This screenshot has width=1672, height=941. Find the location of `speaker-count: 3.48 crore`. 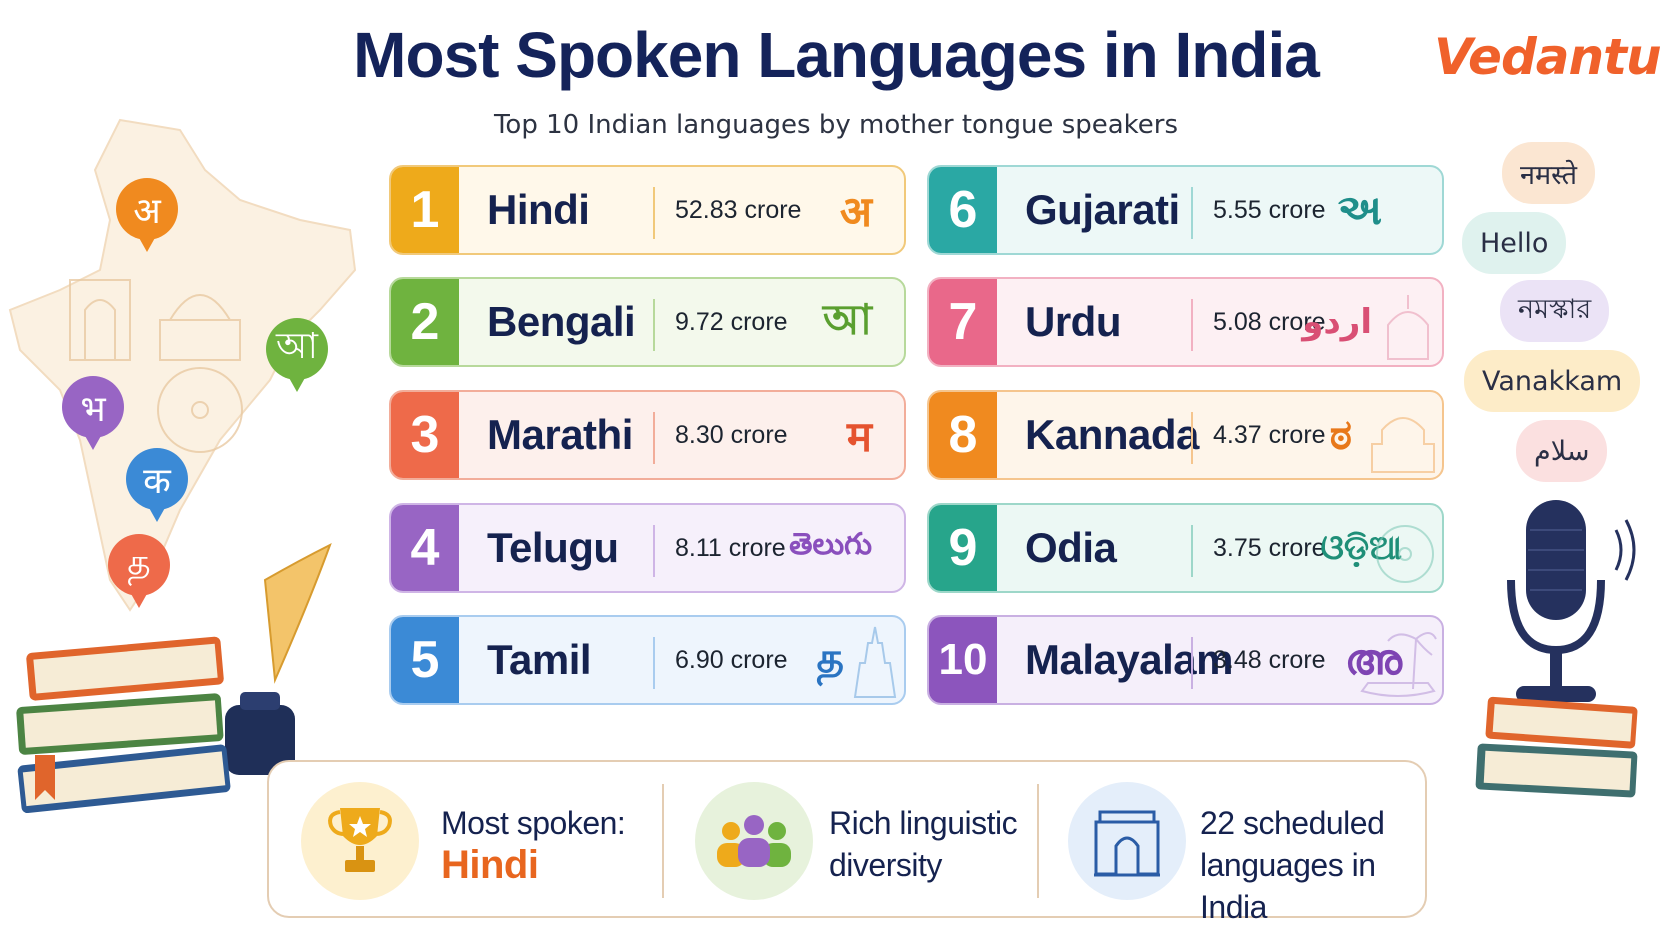

speaker-count: 3.48 crore is located at coordinates (1269, 659).